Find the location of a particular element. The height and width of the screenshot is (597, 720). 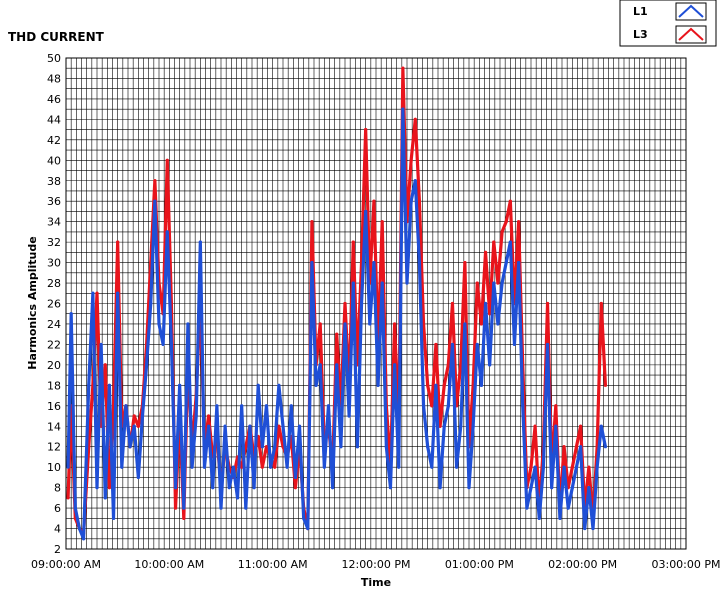

y-tick-label: 4 is located at coordinates (57, 529).